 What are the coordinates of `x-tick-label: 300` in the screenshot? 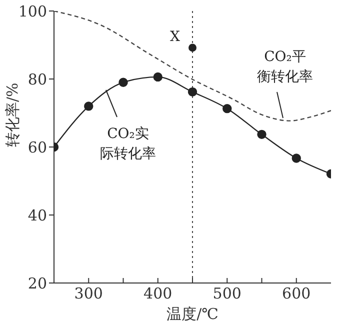 It's located at (88, 293).